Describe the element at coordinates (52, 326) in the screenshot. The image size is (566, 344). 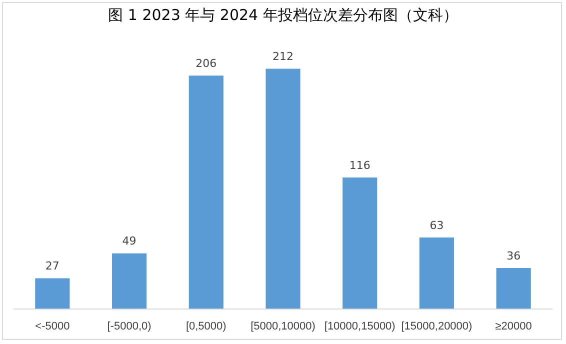
I see `x-tick-label: <-5000` at that location.